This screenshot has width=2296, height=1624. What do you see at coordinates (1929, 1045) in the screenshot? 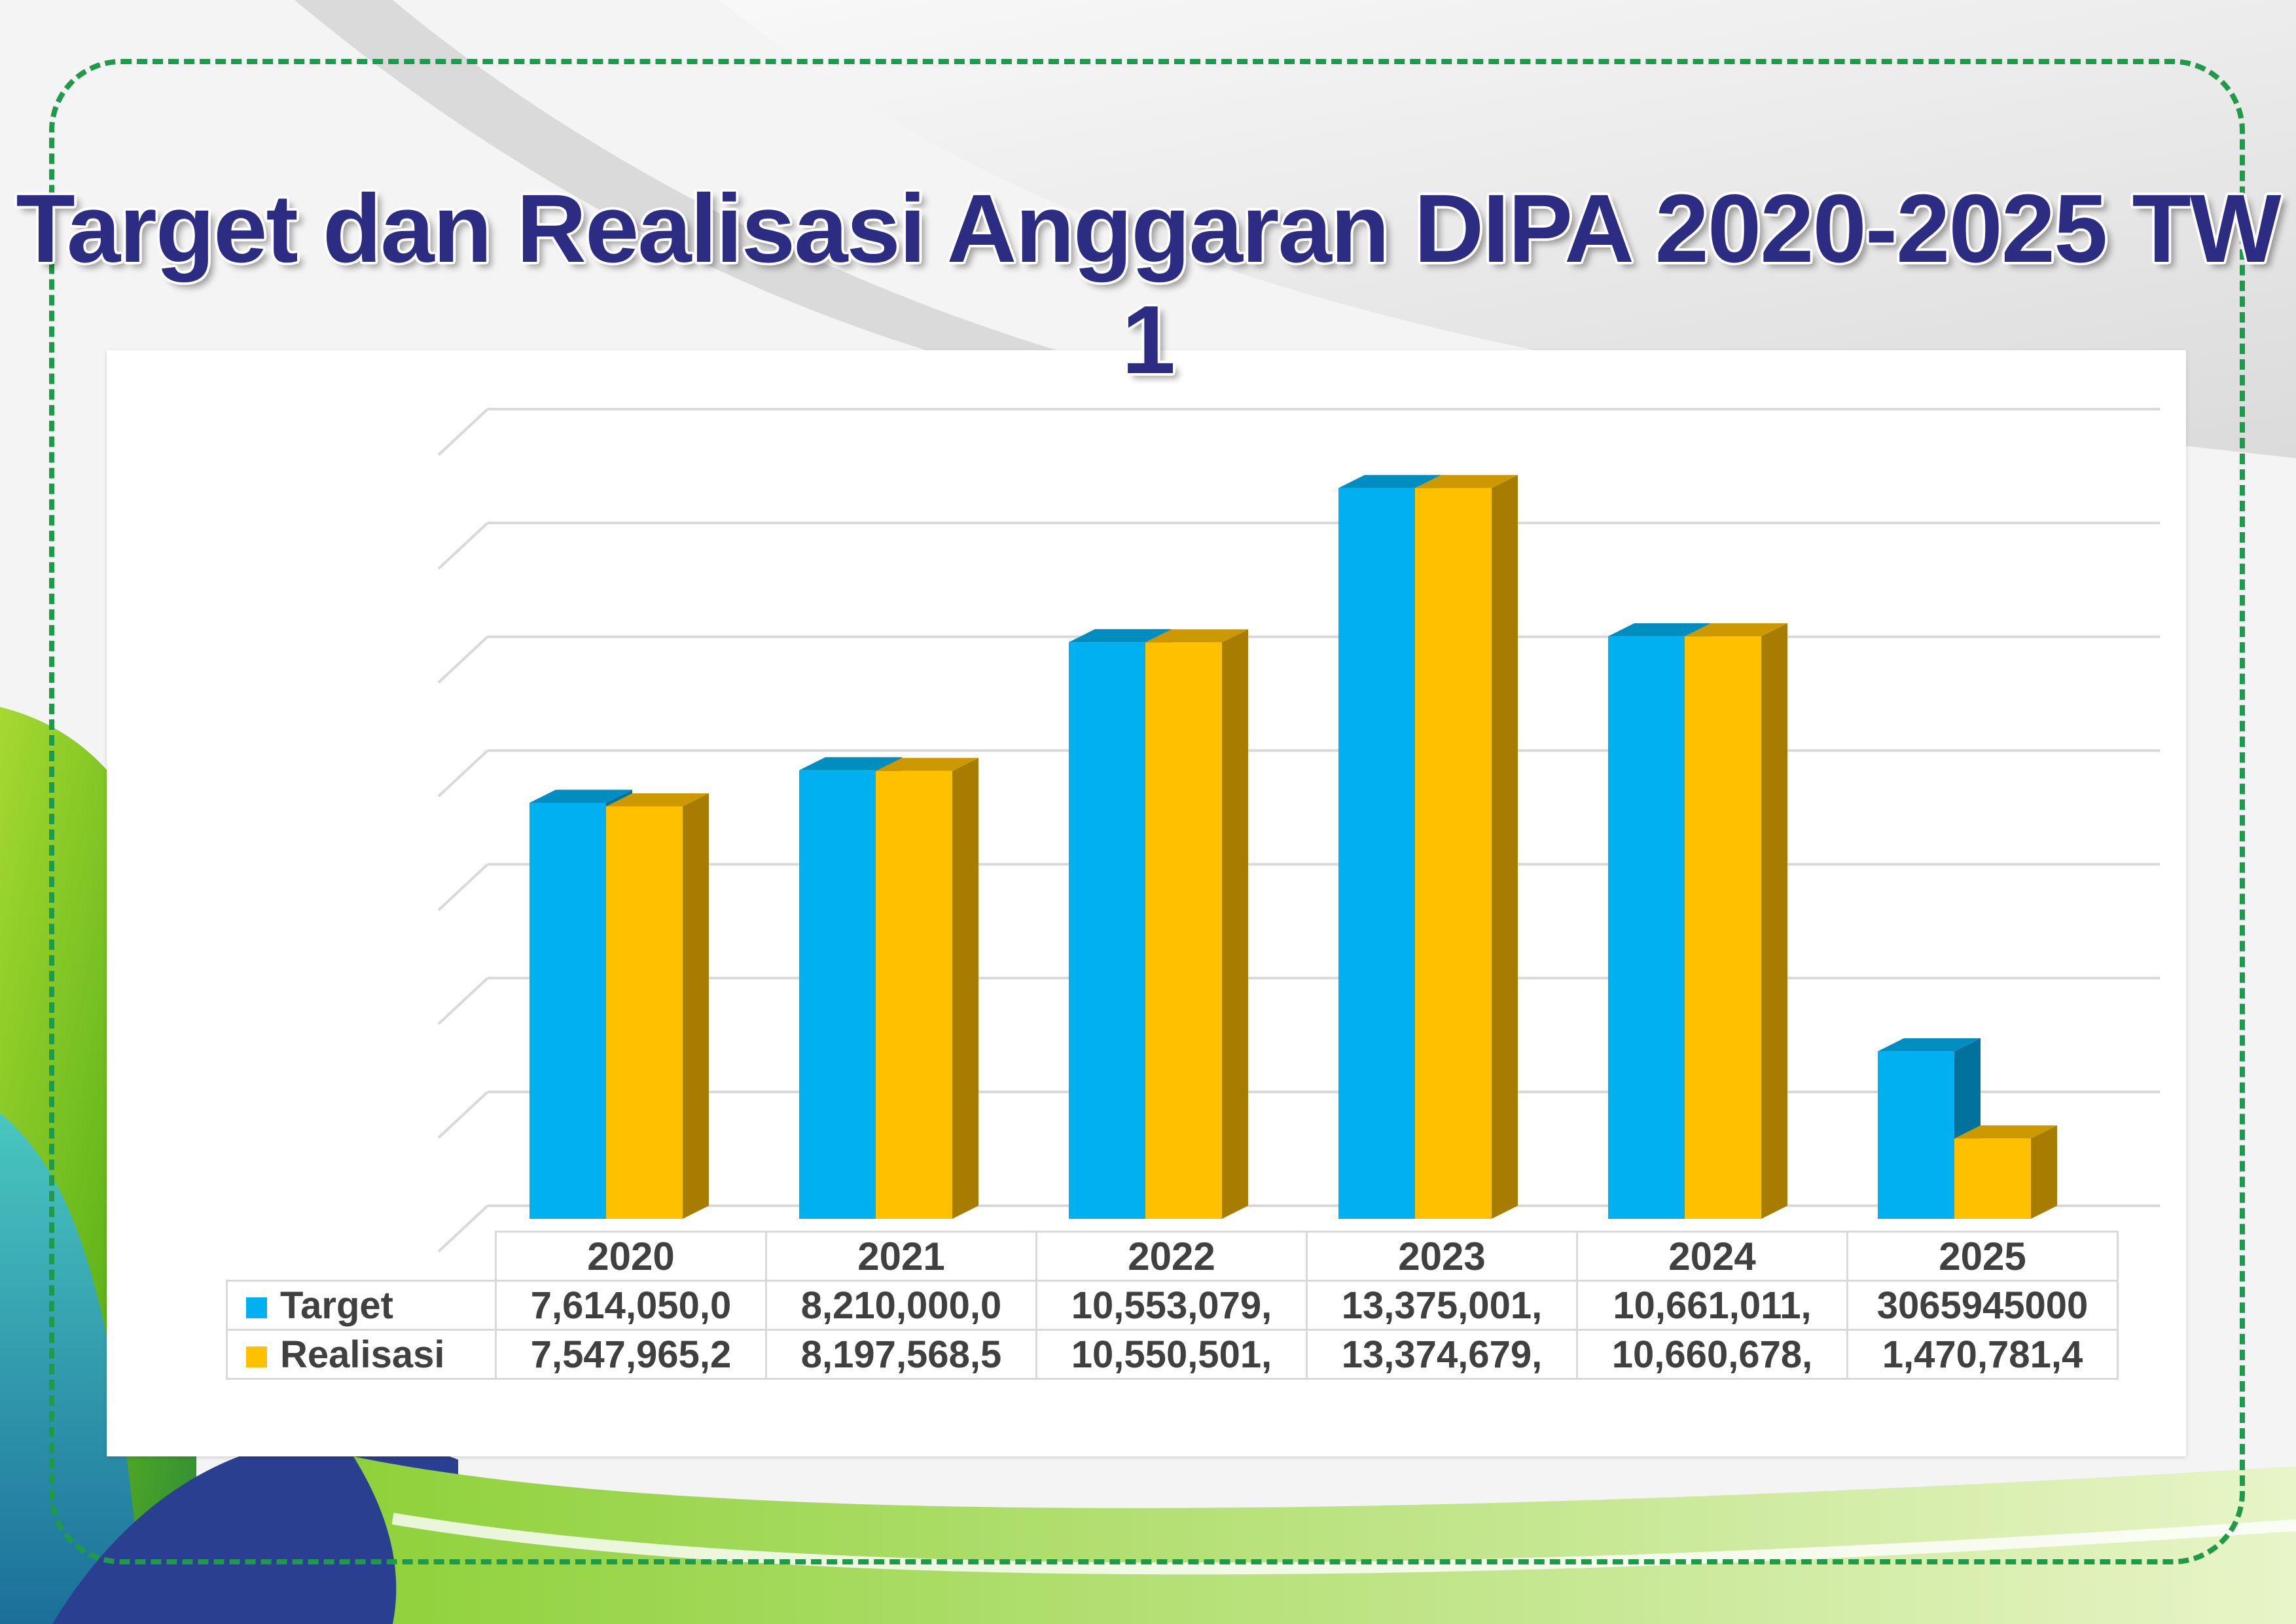
I see `bar-top-target-2025` at bounding box center [1929, 1045].